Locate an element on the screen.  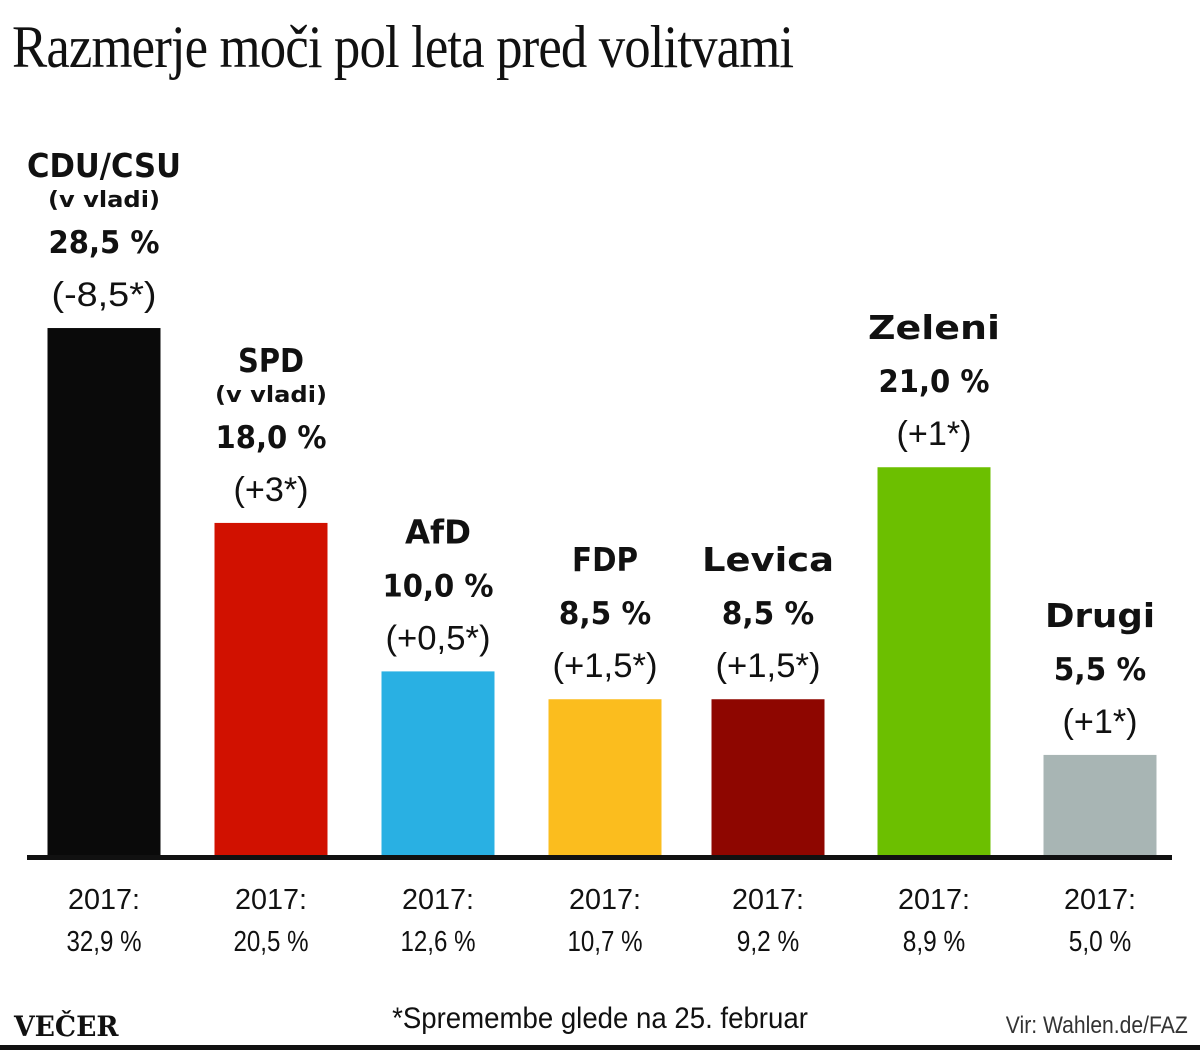
footnote: *Spremembe glede na 25. februar is located at coordinates (600, 1018).